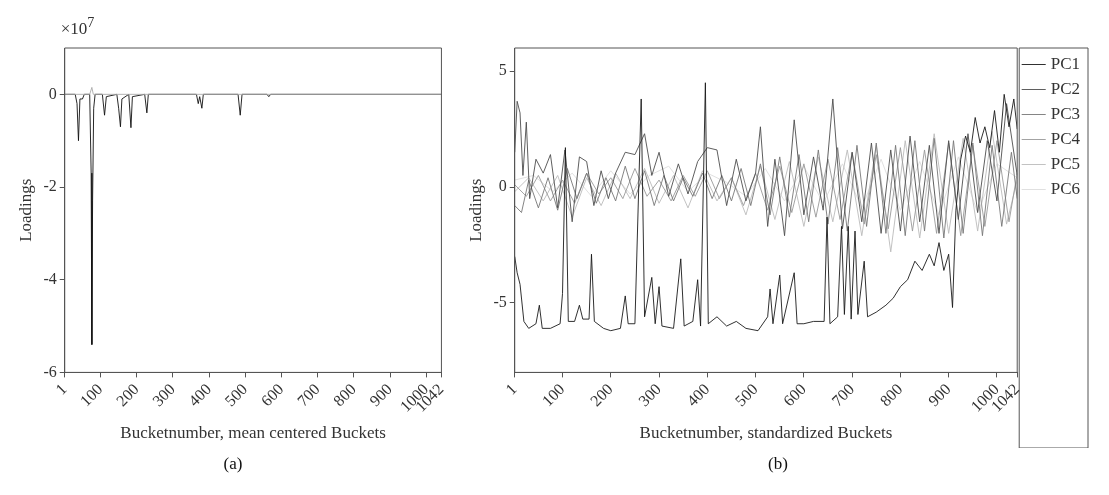 This screenshot has height=495, width=1109. What do you see at coordinates (1065, 138) in the screenshot?
I see `legend-label: PC4` at bounding box center [1065, 138].